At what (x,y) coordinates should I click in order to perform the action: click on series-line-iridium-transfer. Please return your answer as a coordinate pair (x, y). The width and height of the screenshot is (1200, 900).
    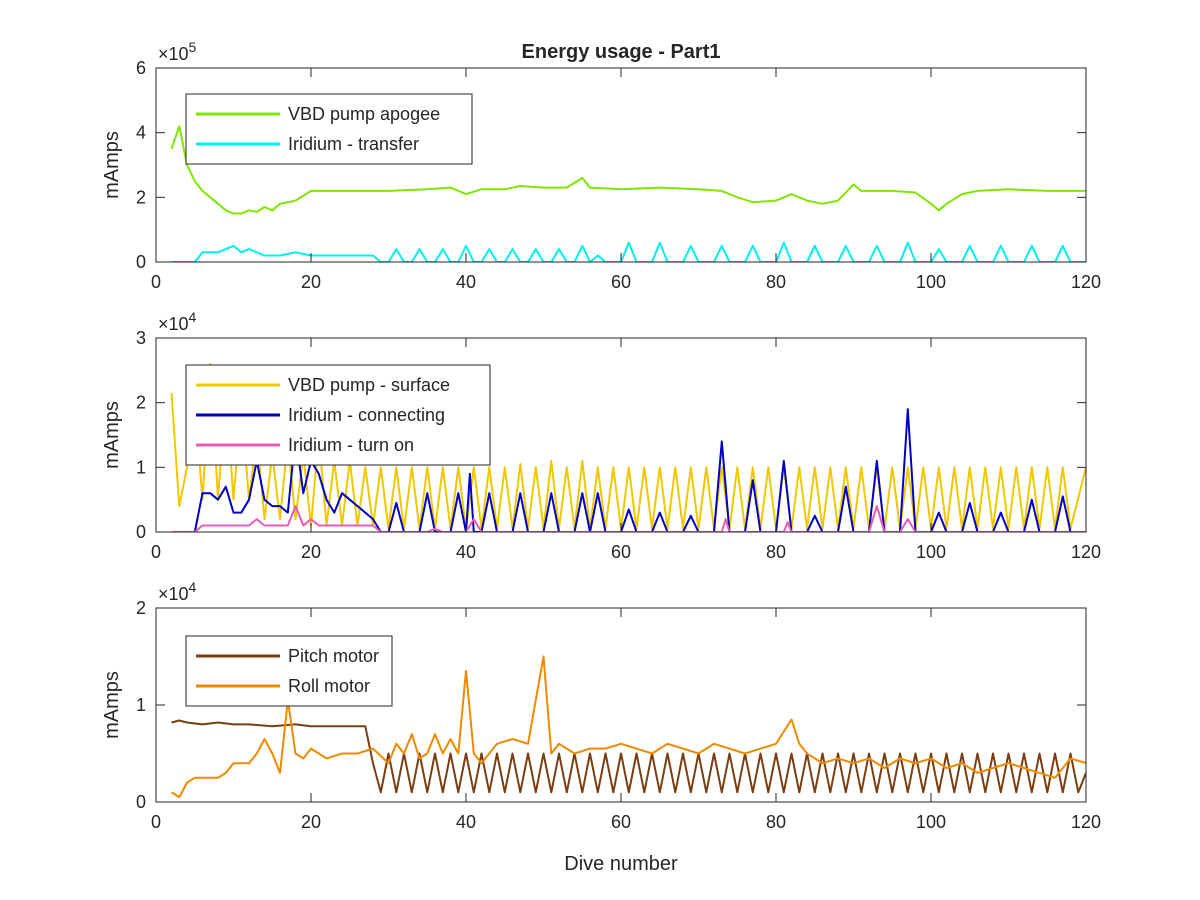
    Looking at the image, I should click on (628, 251).